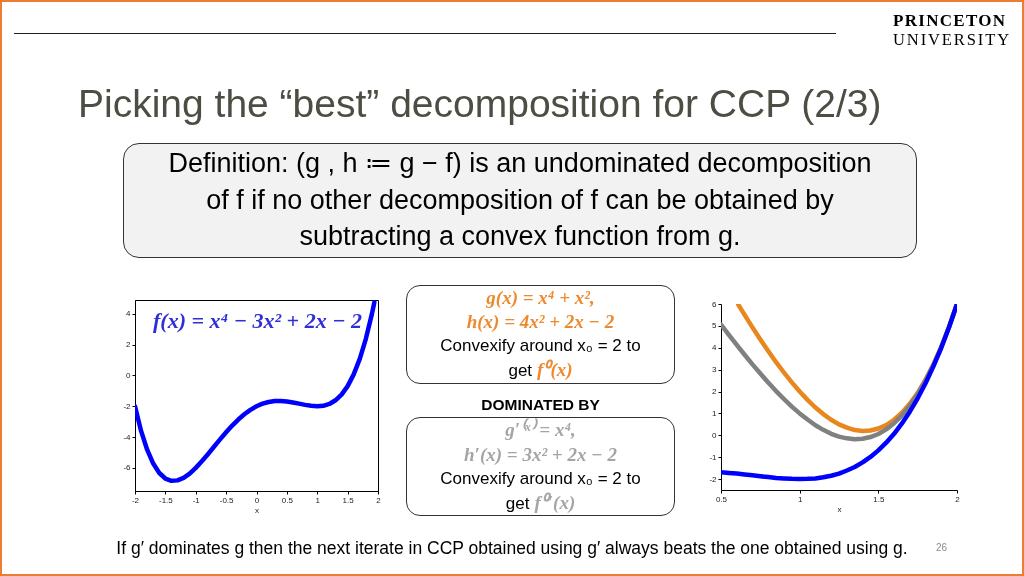  I want to click on x-tick-label: -0.5, so click(227, 500).